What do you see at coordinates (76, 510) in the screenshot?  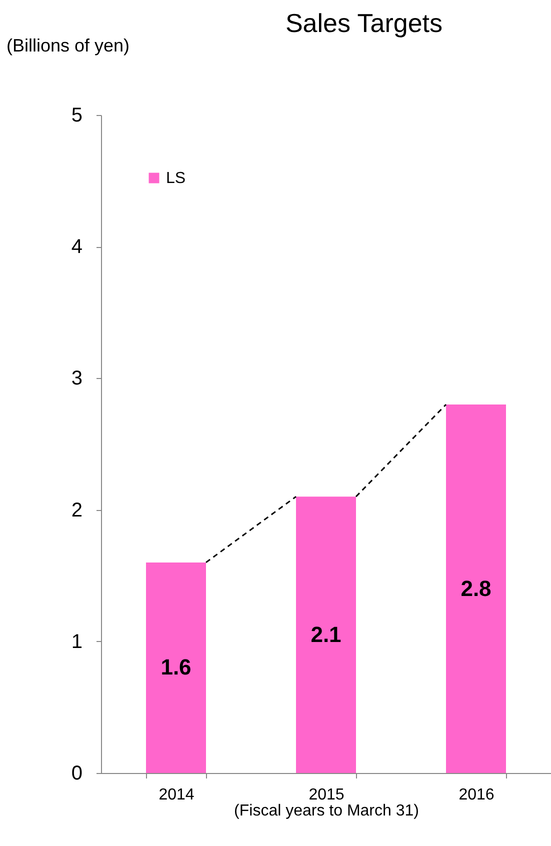 I see `y-tick-label: 2` at bounding box center [76, 510].